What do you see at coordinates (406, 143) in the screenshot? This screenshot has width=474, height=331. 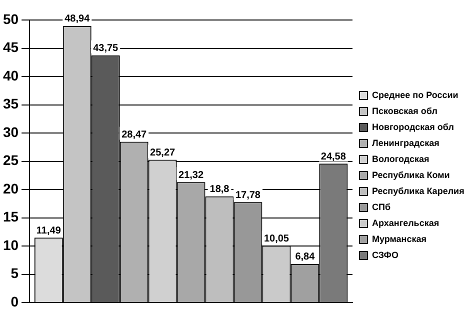 I see `legend-label: Ленинградская` at bounding box center [406, 143].